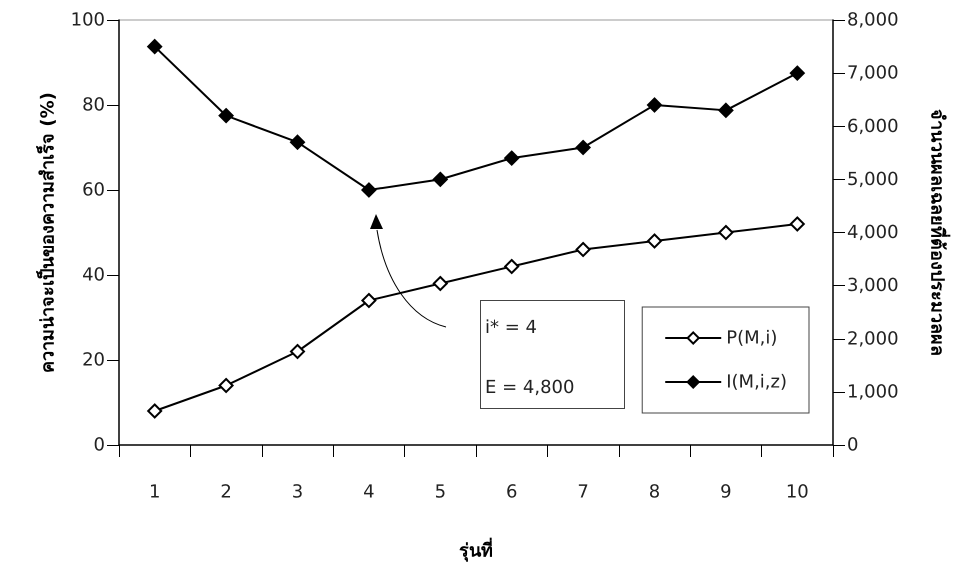  Describe the element at coordinates (530, 387) in the screenshot. I see `annotation: E = 4,800` at that location.